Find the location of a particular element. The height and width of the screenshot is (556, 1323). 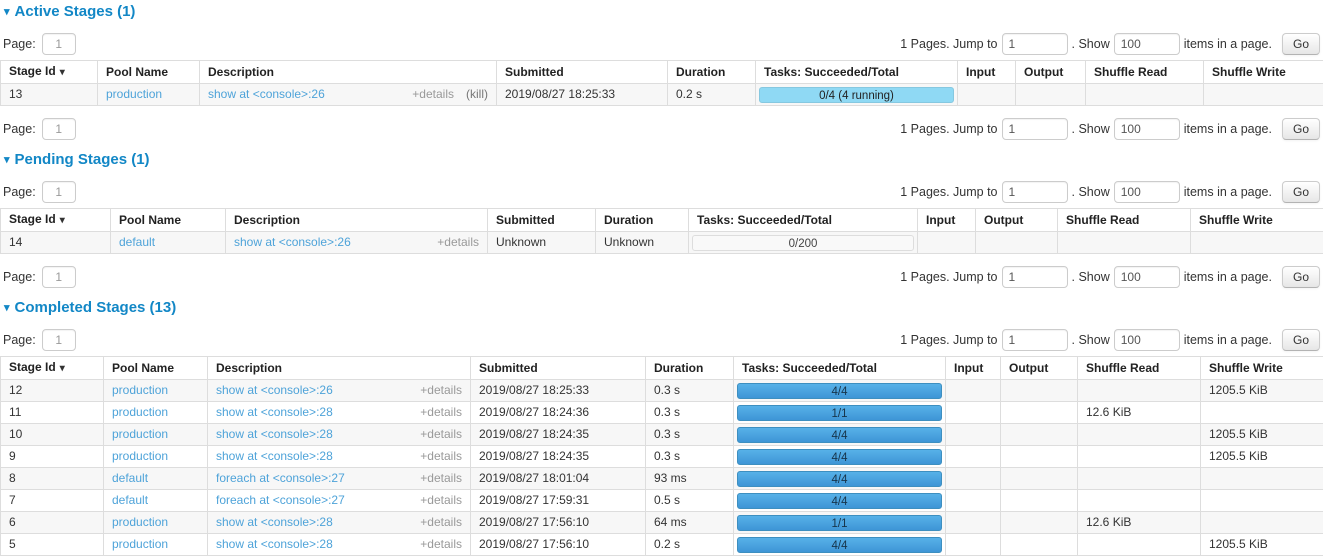

collapse-arrow-icon: ▾ is located at coordinates (7, 12).